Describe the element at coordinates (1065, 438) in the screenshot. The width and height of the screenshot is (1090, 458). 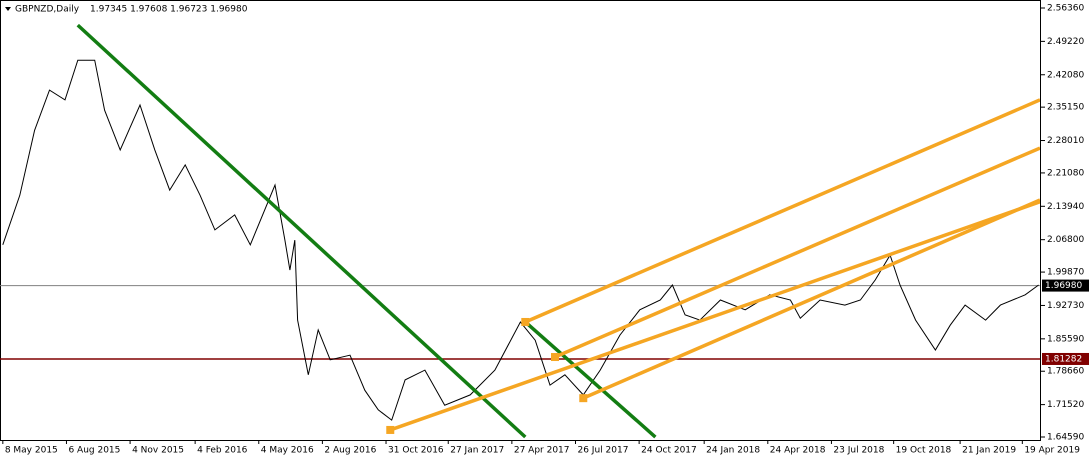
I see `y-tick-label: 1.64590` at that location.